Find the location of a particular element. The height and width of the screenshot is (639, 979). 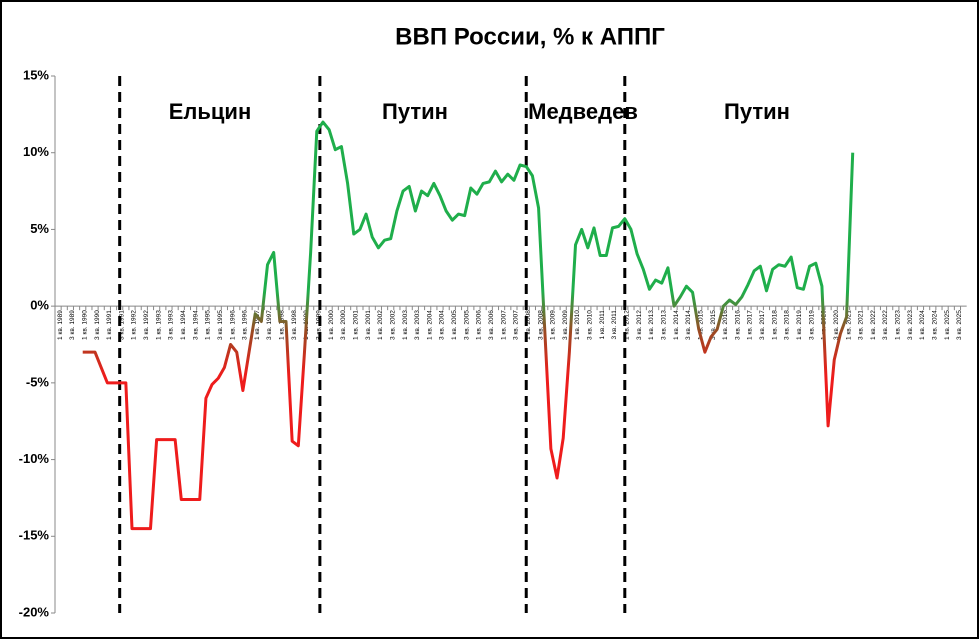

x-tick-label: 1 кв. 2018 is located at coordinates (774, 325).